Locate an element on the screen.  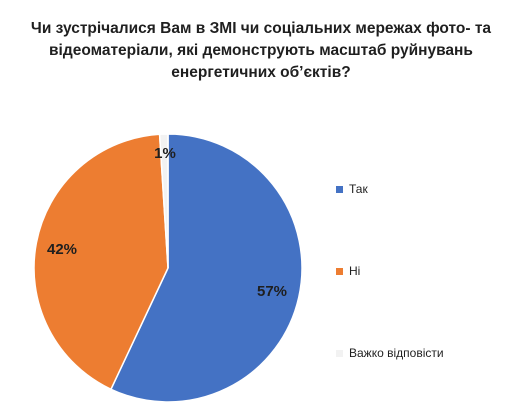
legend-label: Ні is located at coordinates (355, 271).